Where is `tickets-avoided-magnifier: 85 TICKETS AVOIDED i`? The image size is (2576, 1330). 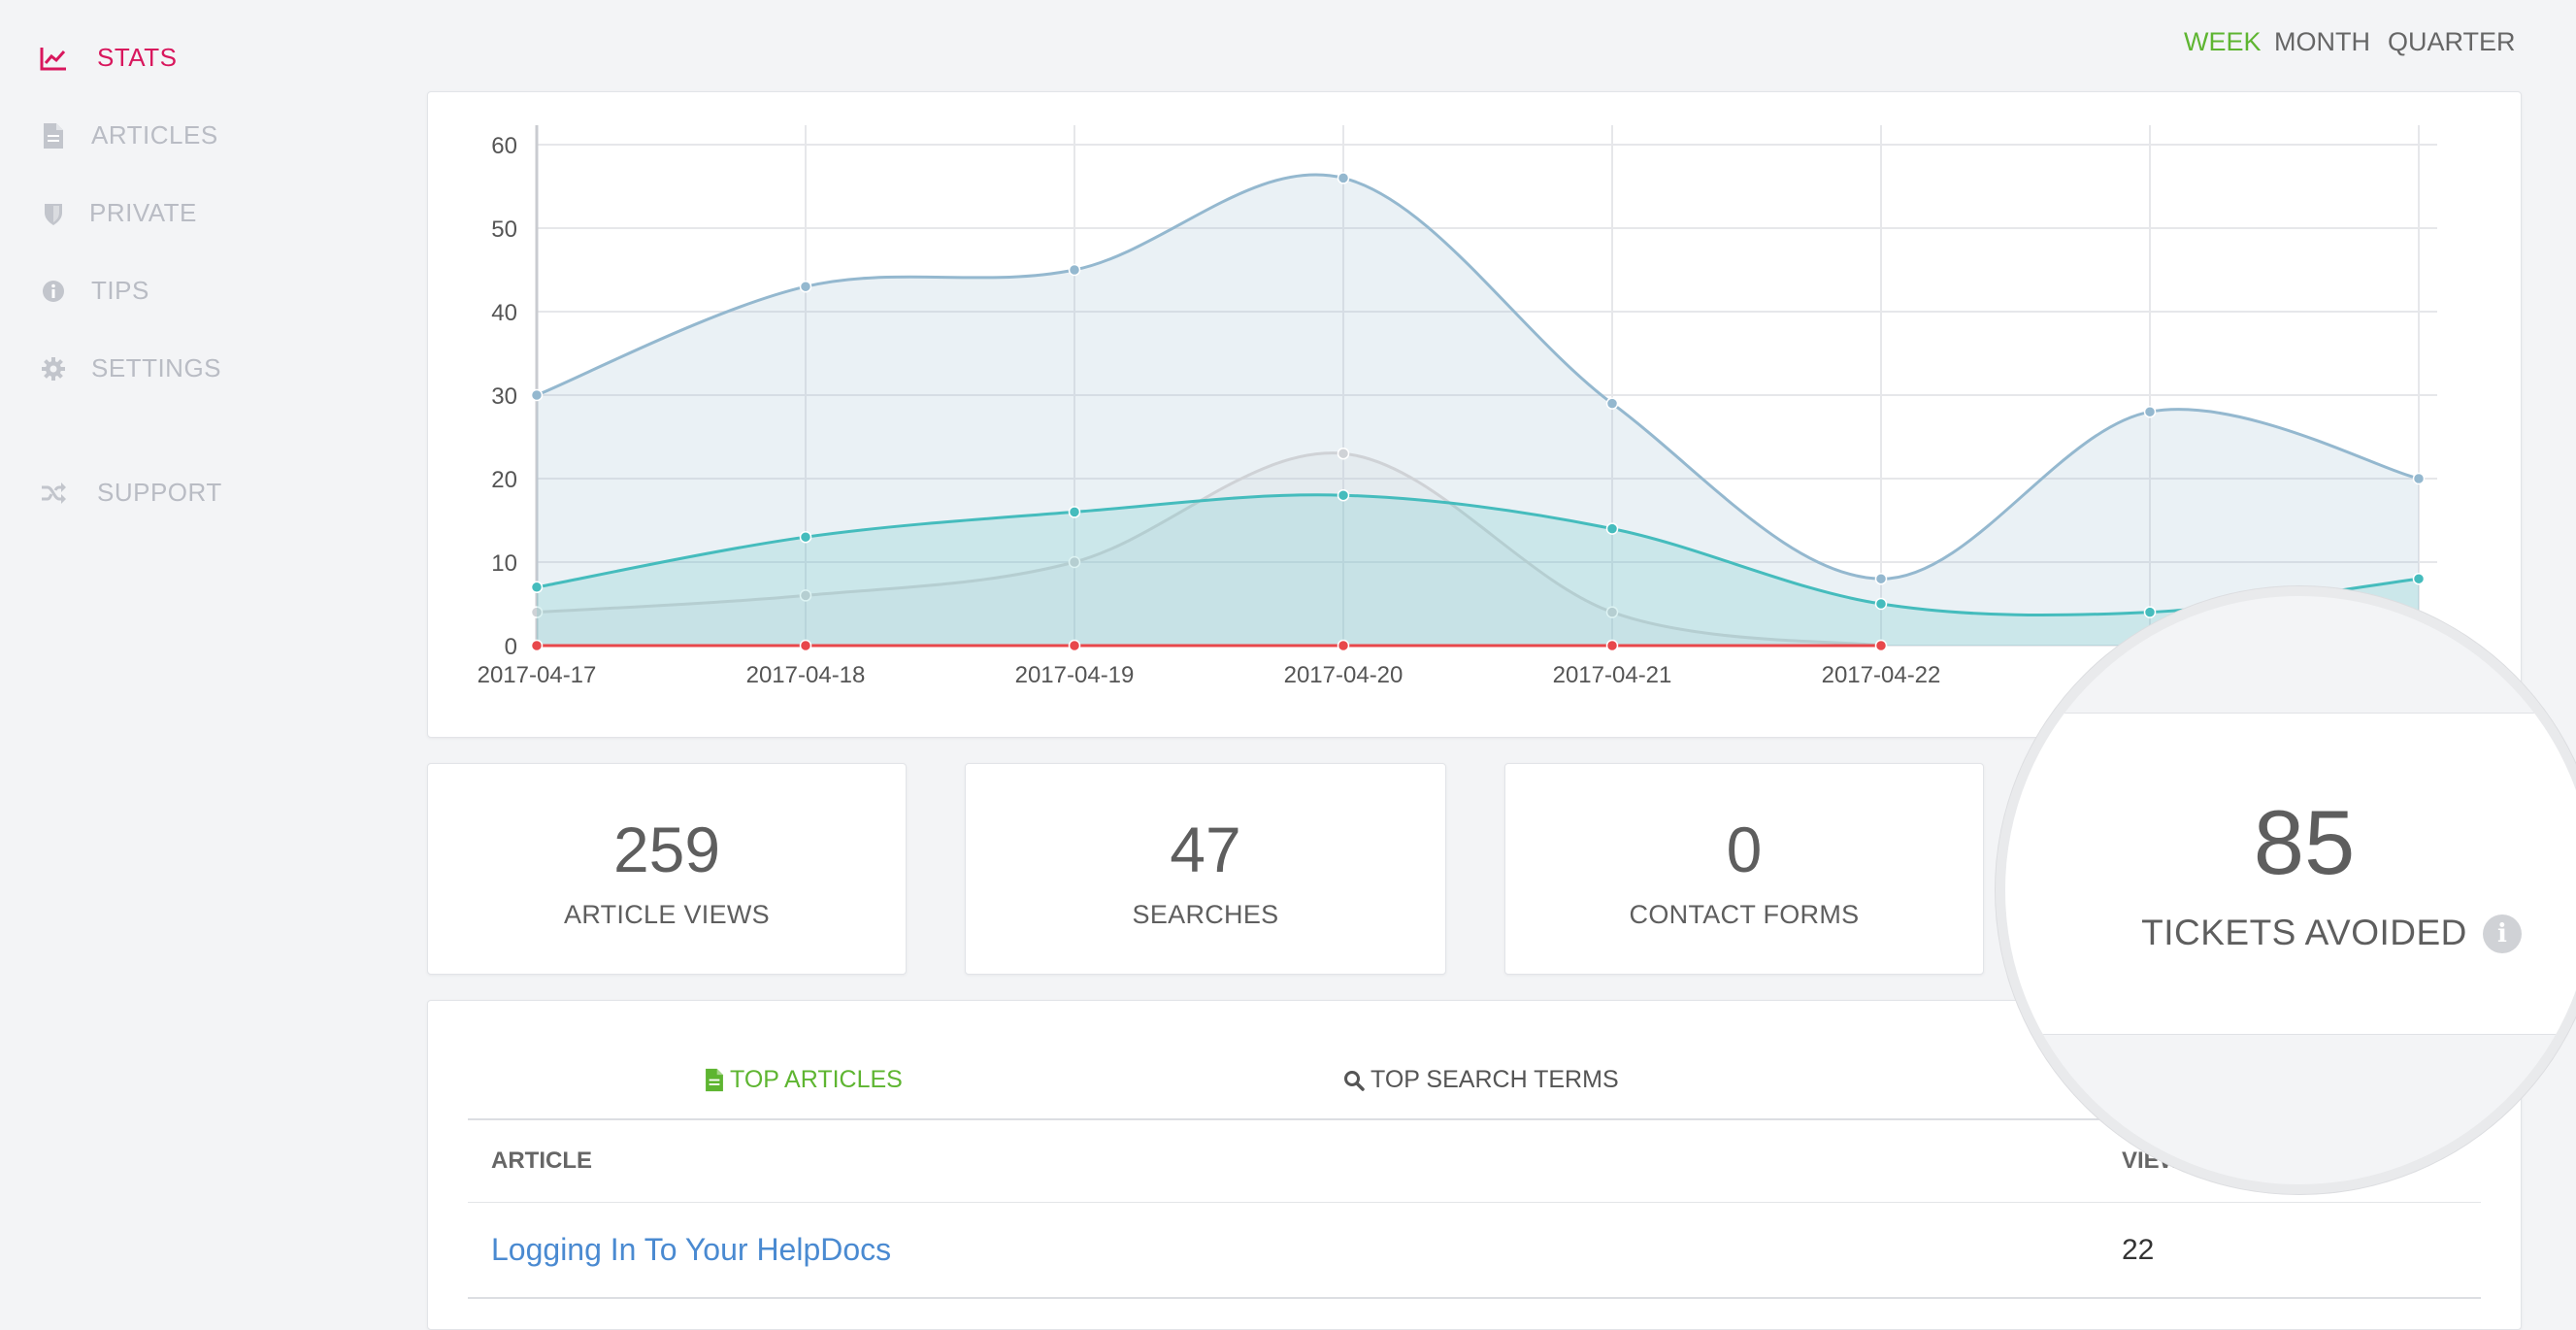 tickets-avoided-magnifier: 85 TICKETS AVOIDED i is located at coordinates (2286, 890).